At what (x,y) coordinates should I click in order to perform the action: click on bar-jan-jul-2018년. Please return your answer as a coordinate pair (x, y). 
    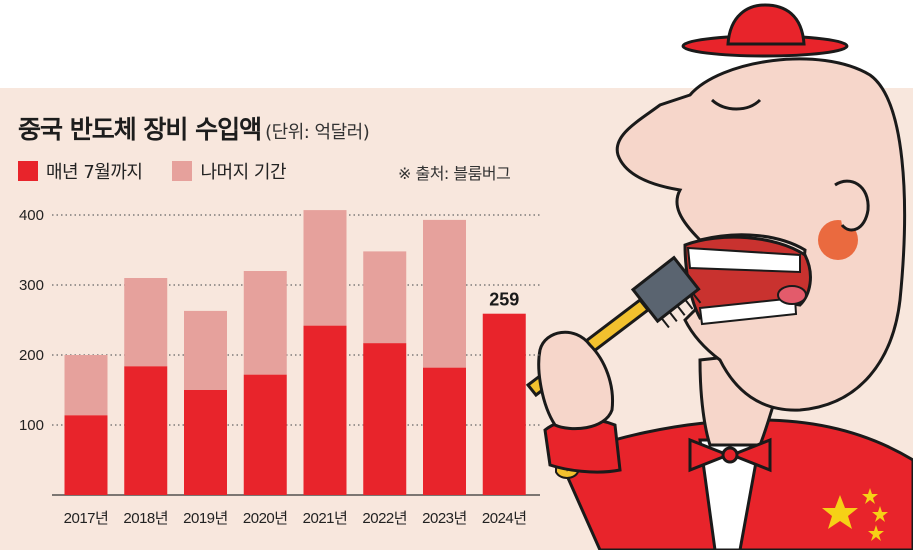
    Looking at the image, I should click on (146, 430).